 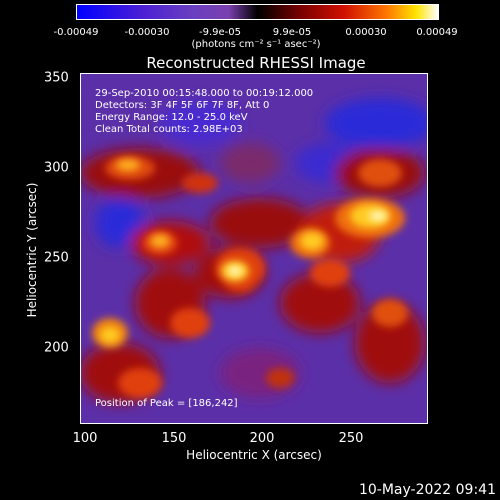 I want to click on colorbar-units: (photons cm⁻² s⁻¹ asec⁻²), so click(x=256, y=44).